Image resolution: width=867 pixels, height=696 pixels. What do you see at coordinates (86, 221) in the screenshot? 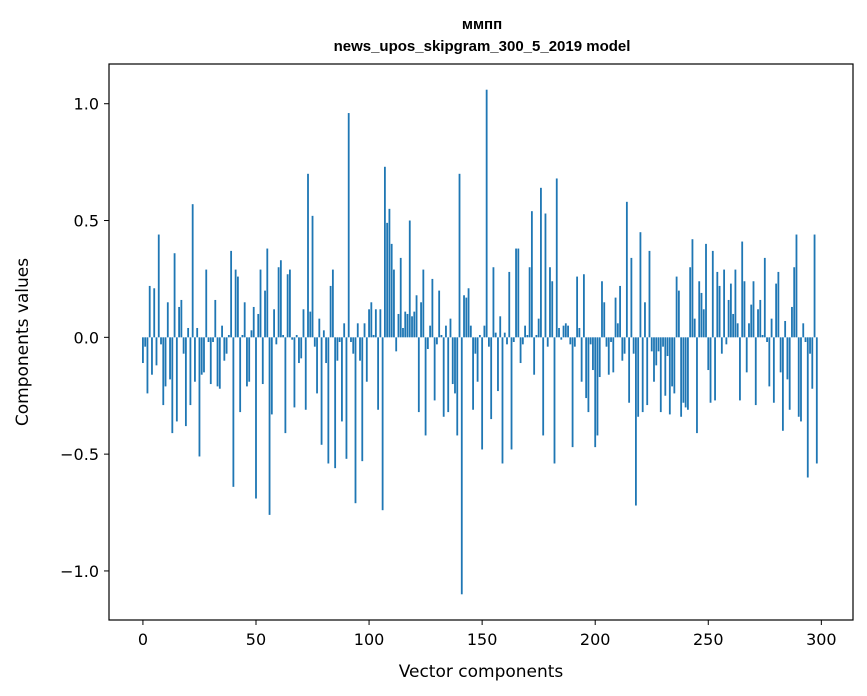
I see `y-tick-label-0.5: 0.5` at bounding box center [86, 221].